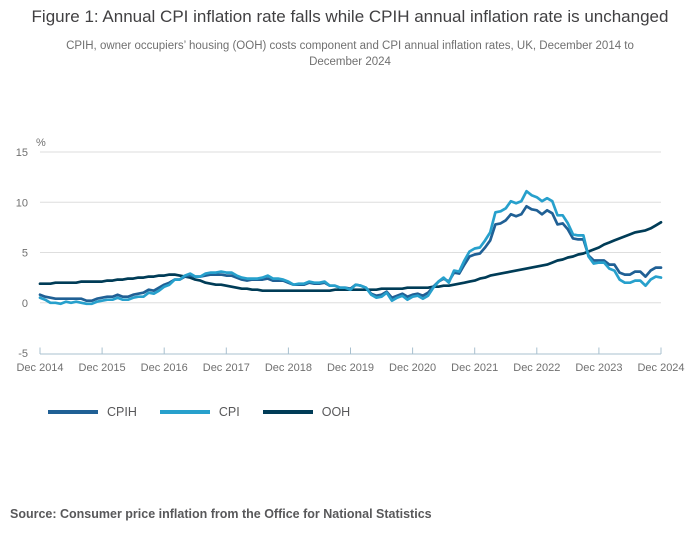  What do you see at coordinates (288, 368) in the screenshot?
I see `x-tick-label: Dec 2018` at bounding box center [288, 368].